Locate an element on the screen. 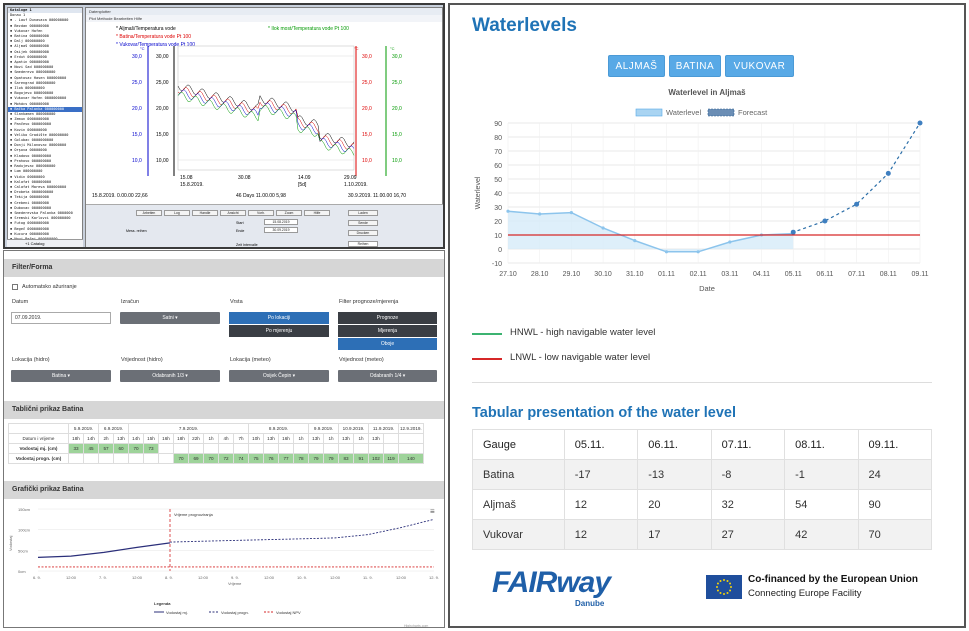 The image size is (969, 631). tree-item: ⊞ Opatovac Hasen 000000000 is located at coordinates (38, 77).